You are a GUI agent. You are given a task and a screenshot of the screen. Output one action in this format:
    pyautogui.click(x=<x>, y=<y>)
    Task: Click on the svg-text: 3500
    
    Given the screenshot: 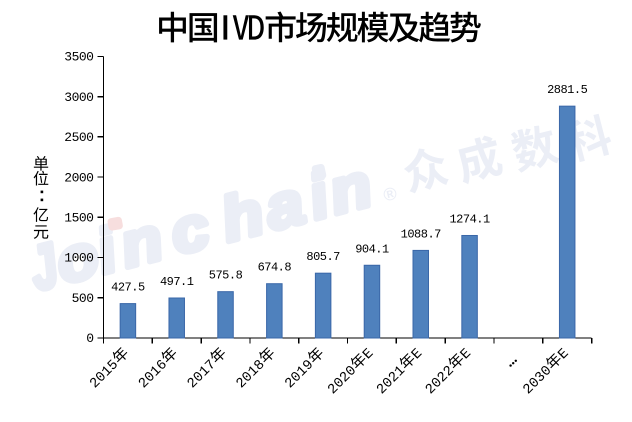 What is the action you would take?
    pyautogui.click(x=78, y=57)
    